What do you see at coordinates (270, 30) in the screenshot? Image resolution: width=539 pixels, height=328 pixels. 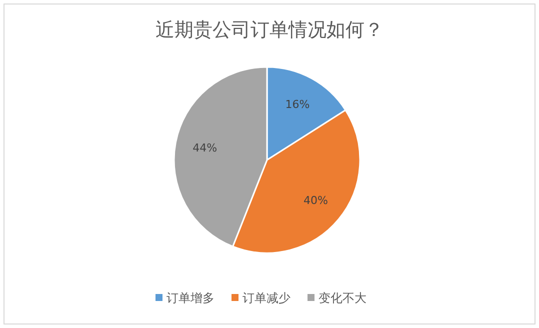 I see `chart-title: 近期贵公司订单情况如何？` at bounding box center [270, 30].